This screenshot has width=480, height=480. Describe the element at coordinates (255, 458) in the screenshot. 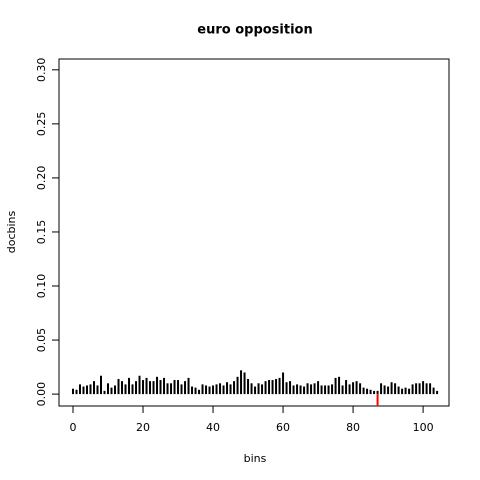

I see `x-axis-label: bins` at that location.